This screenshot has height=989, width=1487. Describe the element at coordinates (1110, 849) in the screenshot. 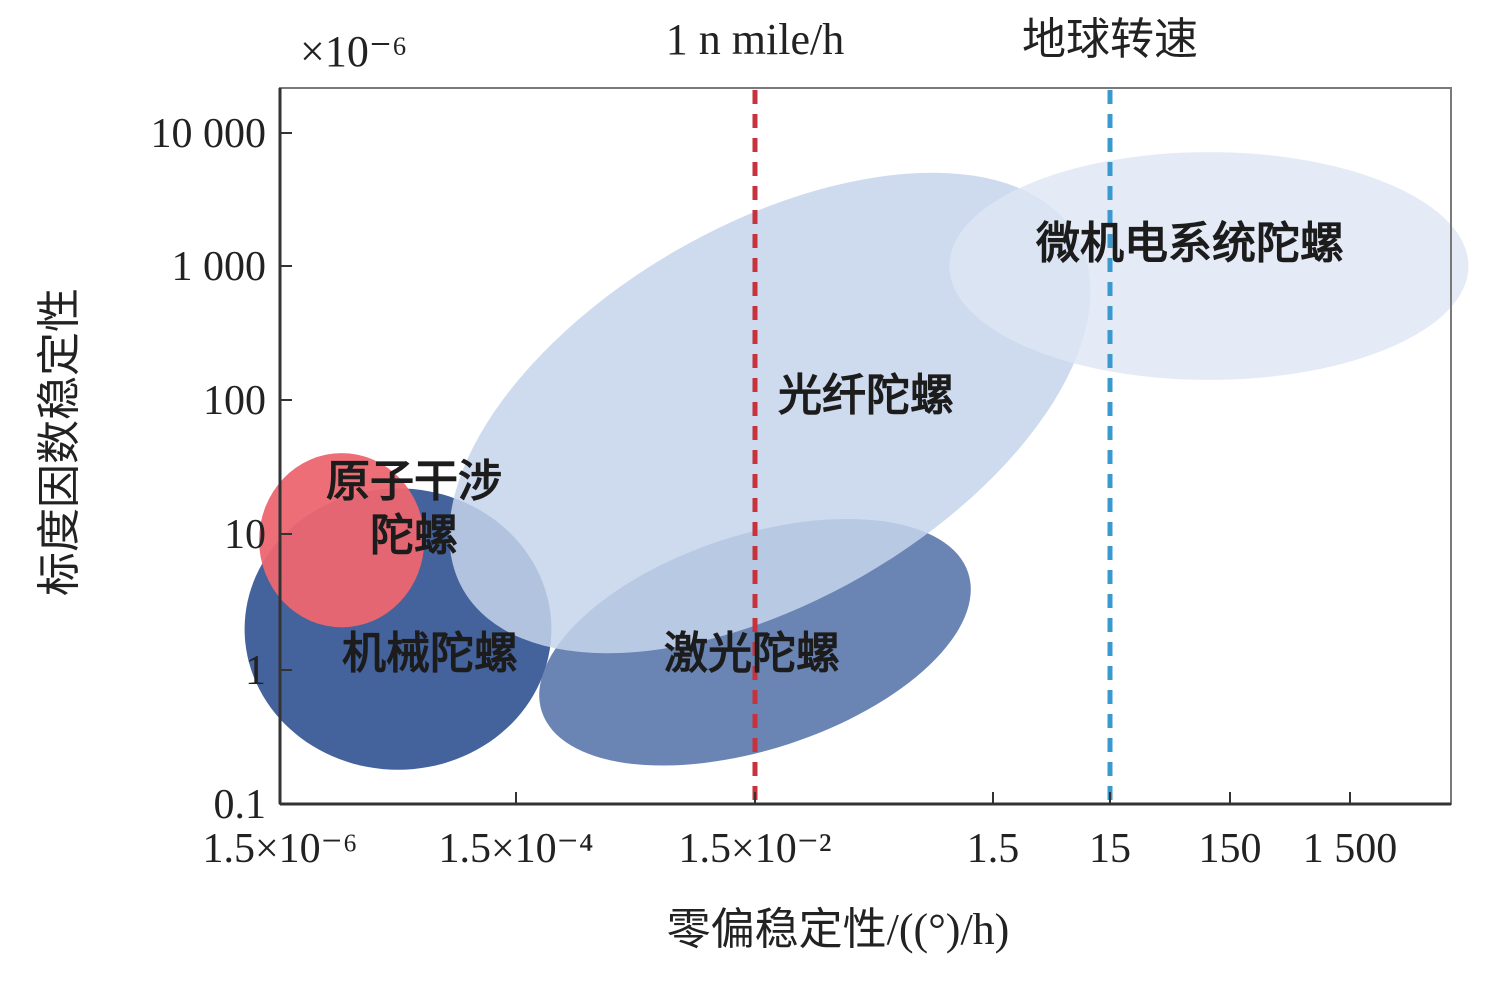

I see `x-tick-label-4: 15` at that location.